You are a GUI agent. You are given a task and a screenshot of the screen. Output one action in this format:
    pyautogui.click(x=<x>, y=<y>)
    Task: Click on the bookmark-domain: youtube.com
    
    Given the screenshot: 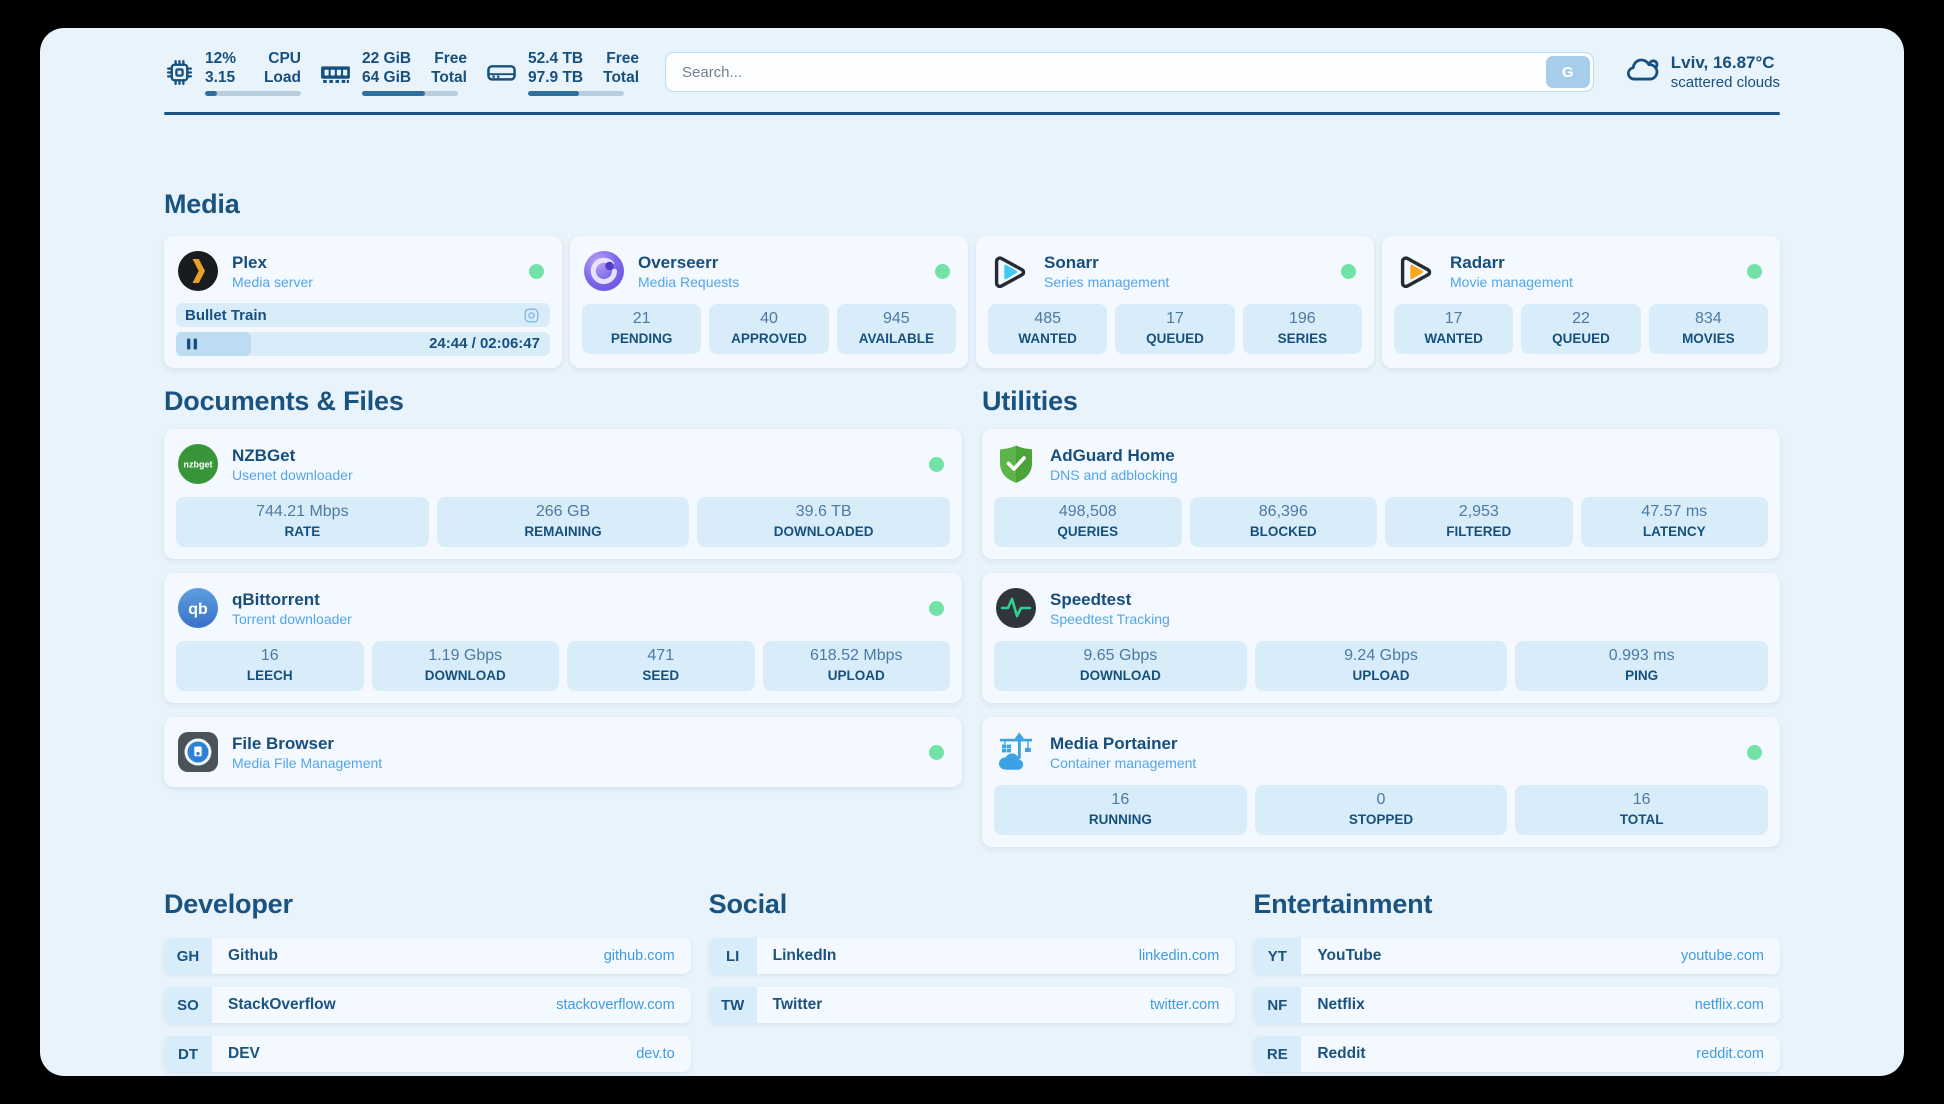 What is the action you would take?
    pyautogui.click(x=1722, y=956)
    